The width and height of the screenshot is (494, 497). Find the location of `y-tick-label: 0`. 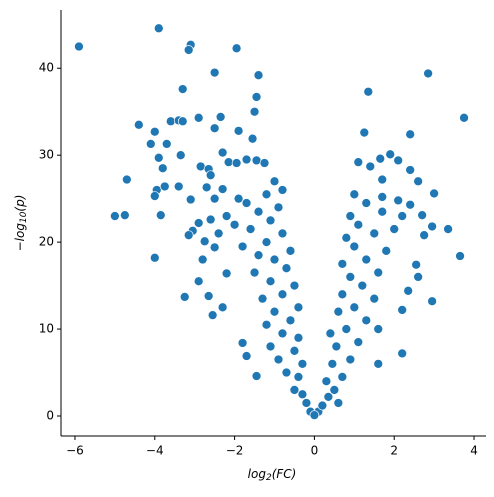

y-tick-label: 0 is located at coordinates (50, 416).